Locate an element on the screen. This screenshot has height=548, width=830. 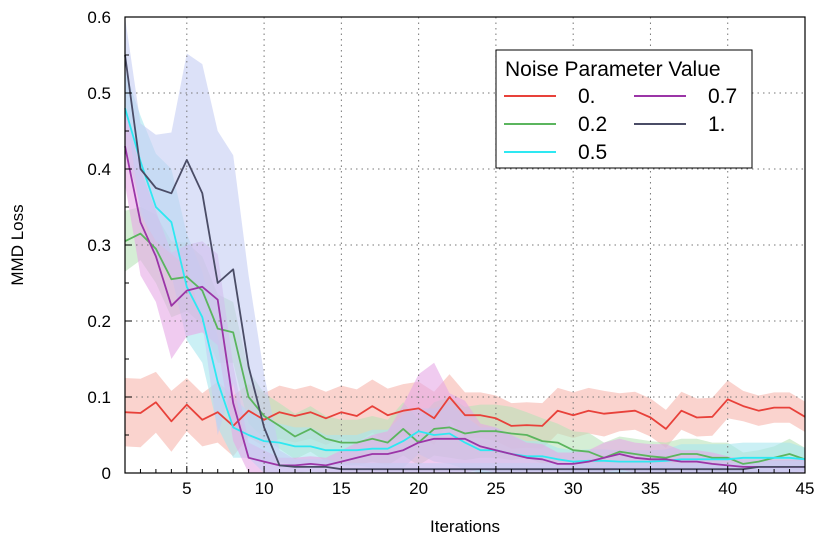
y-tick-label: 0.5 is located at coordinates (99, 93).